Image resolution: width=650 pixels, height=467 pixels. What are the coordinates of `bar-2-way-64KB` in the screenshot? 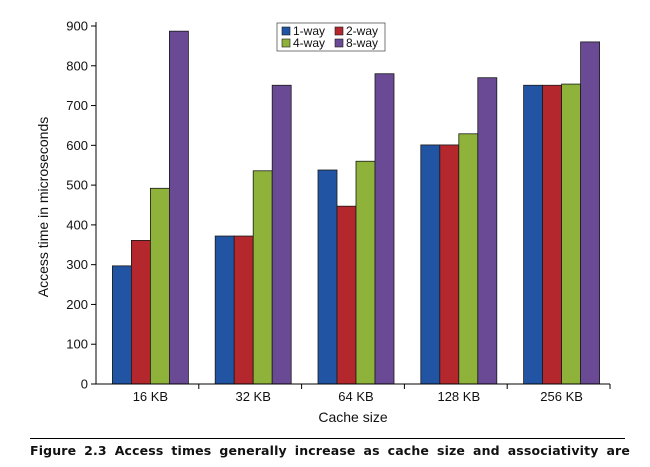 It's located at (346, 295).